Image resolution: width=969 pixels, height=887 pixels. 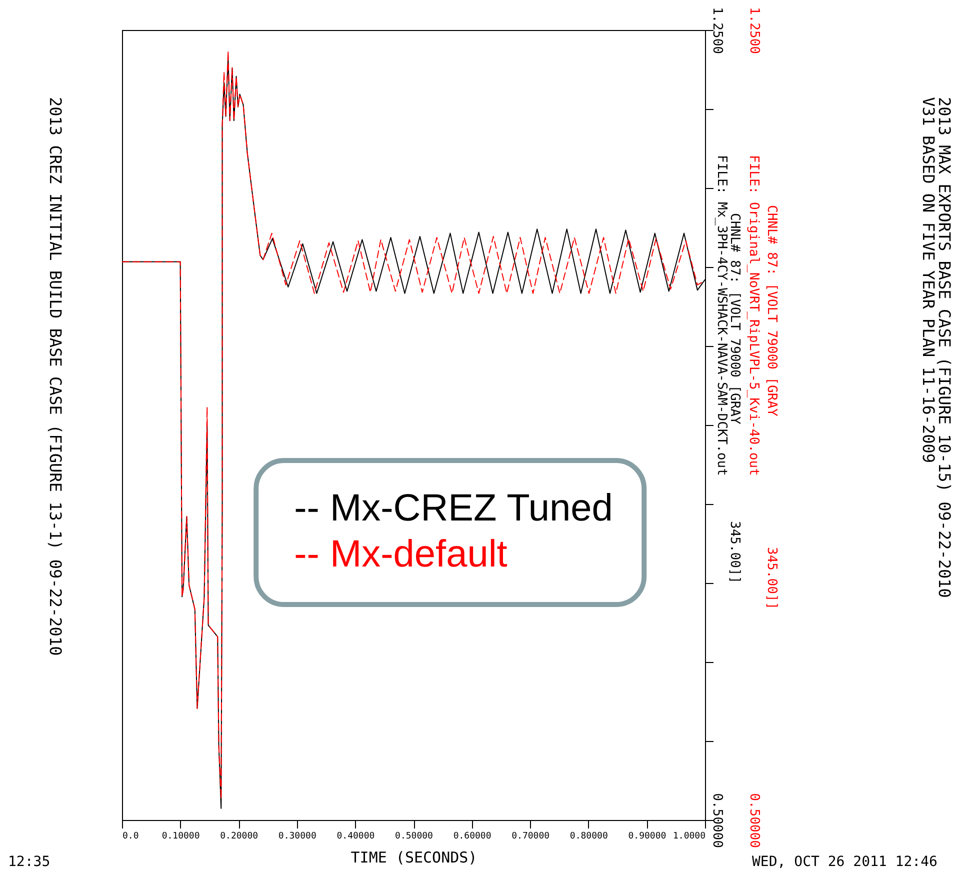 I want to click on text: FILE: Original_NoVRT_RipLVPL-5_Kvi-40.out, so click(x=753, y=315).